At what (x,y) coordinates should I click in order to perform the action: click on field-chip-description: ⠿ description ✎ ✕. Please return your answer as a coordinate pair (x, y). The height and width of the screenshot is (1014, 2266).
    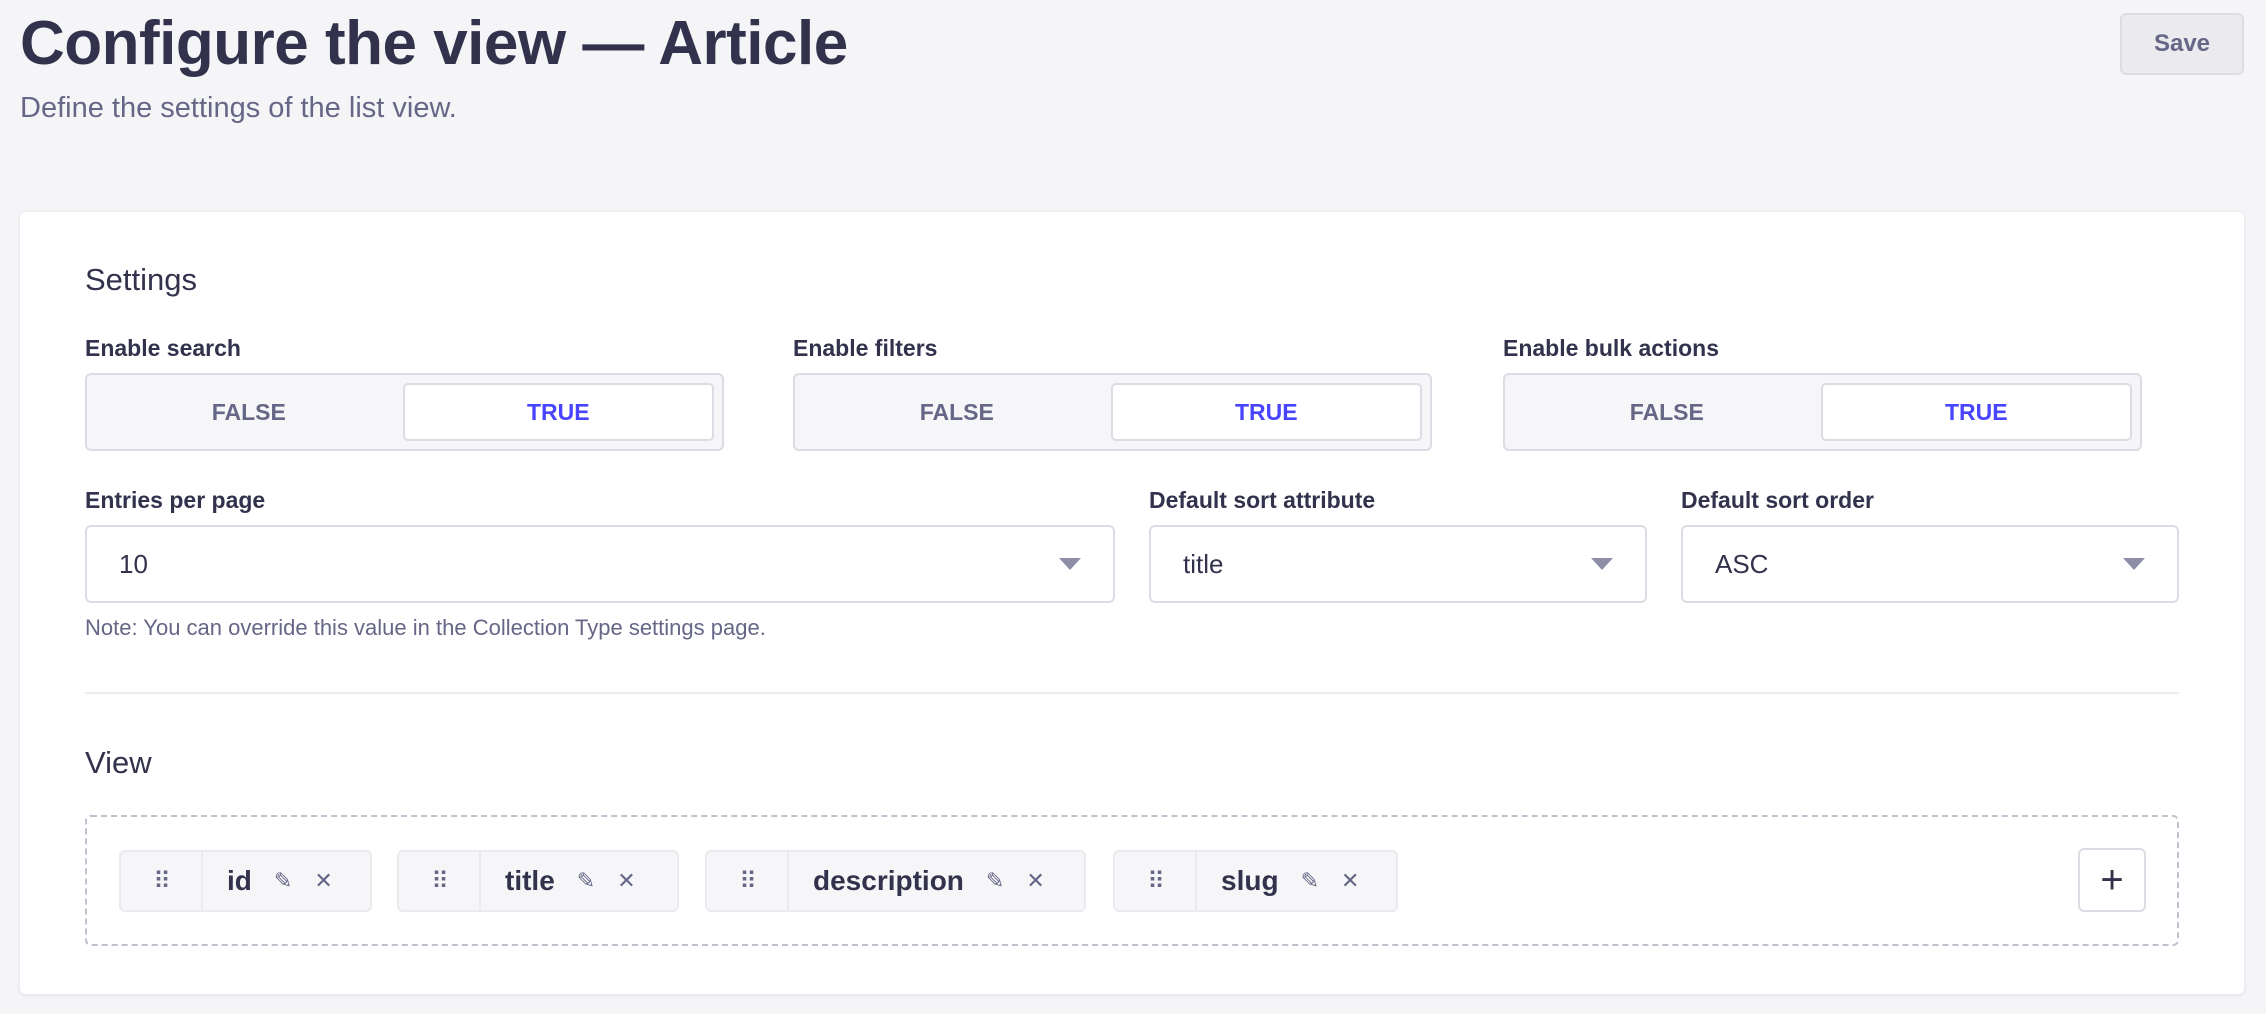
    Looking at the image, I should click on (895, 881).